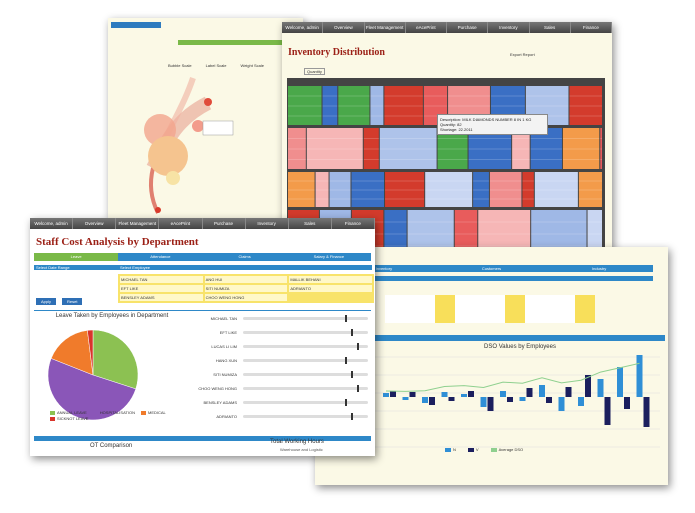 The height and width of the screenshot is (513, 695). Describe the element at coordinates (282, 392) in the screenshot. I see `slider-row: CHOO WENG HONG` at that location.